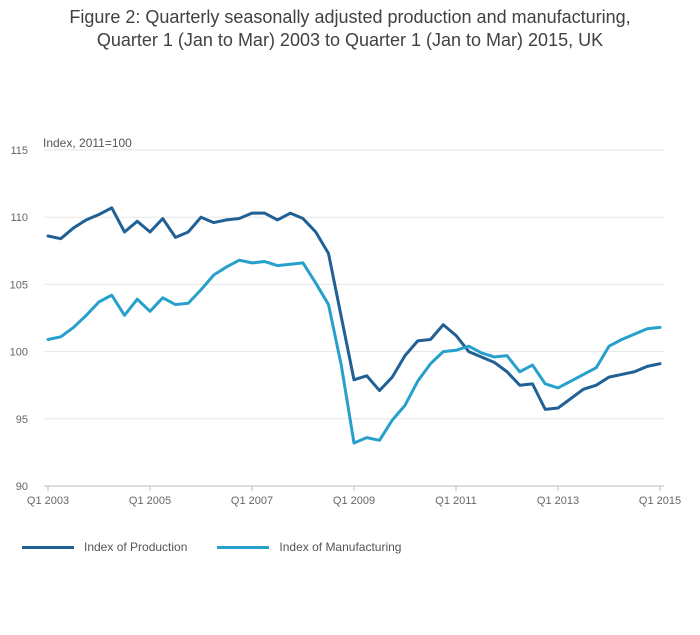  What do you see at coordinates (354, 501) in the screenshot?
I see `x-tick-label: Q1 2009` at bounding box center [354, 501].